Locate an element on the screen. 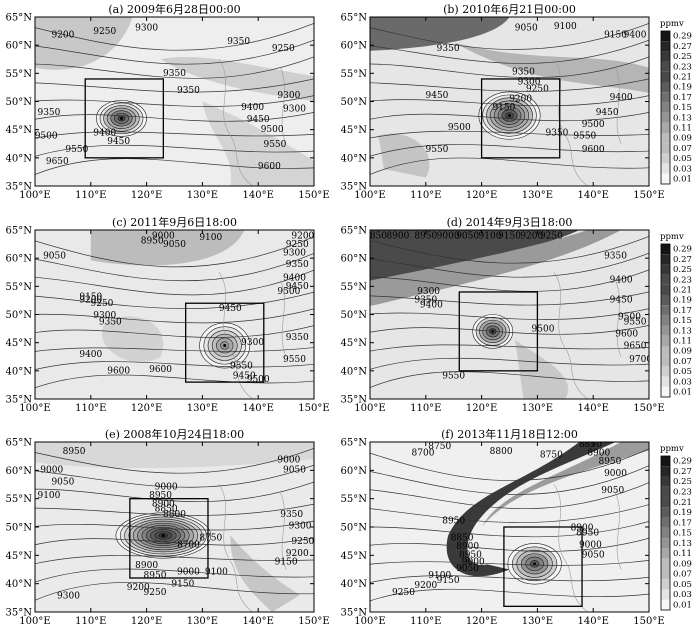 The image size is (700, 635). contour-label: 8750 is located at coordinates (439, 447).